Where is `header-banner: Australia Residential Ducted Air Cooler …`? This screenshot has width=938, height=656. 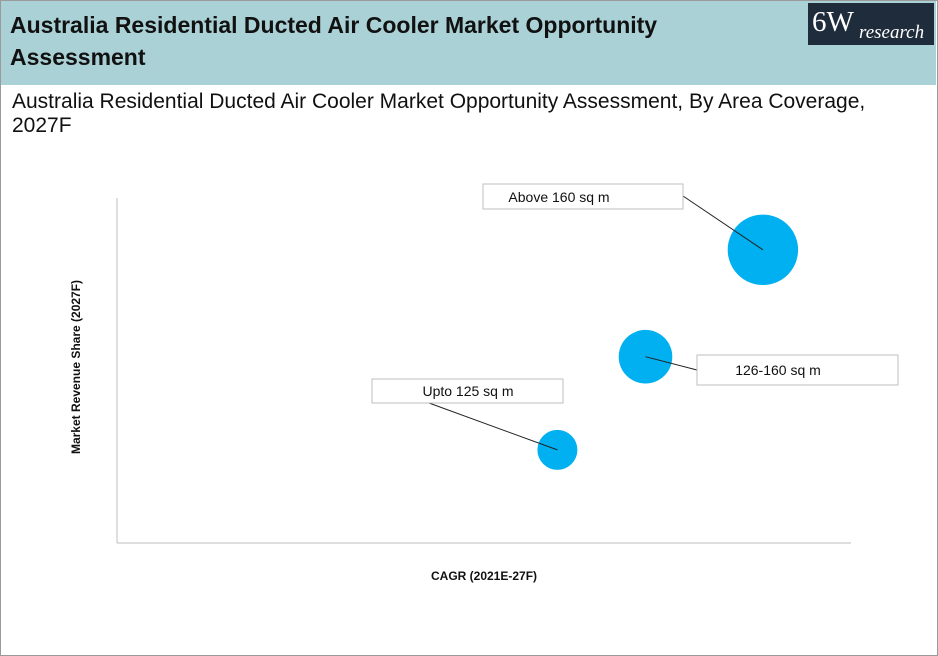 header-banner: Australia Residential Ducted Air Cooler … is located at coordinates (468, 43).